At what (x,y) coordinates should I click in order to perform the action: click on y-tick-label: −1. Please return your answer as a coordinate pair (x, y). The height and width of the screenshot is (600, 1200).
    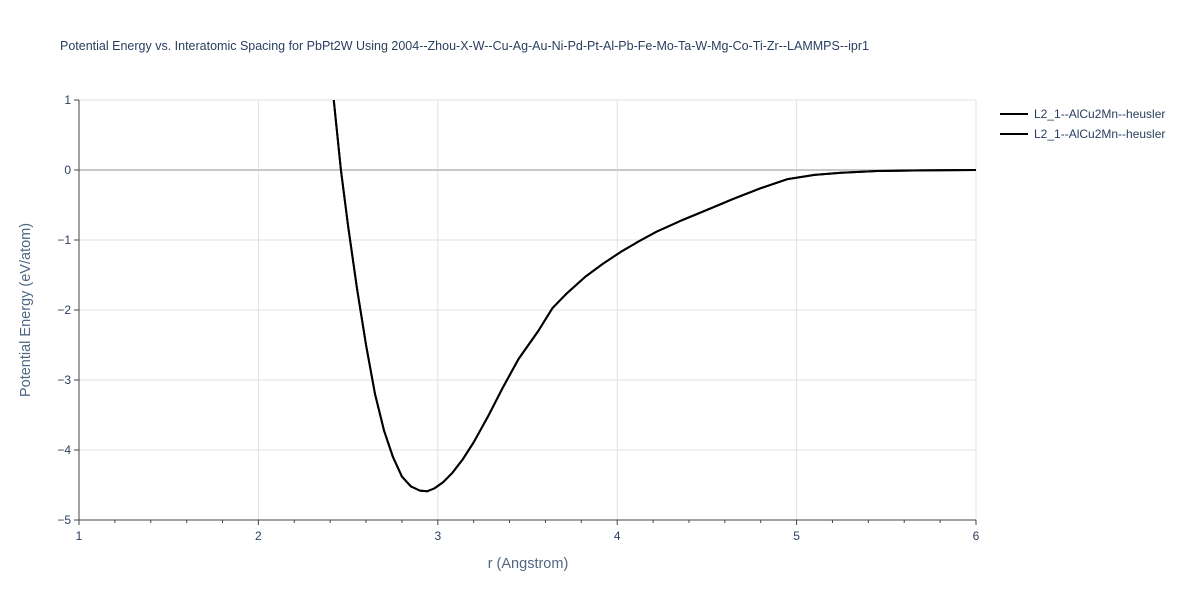
    Looking at the image, I should click on (64, 240).